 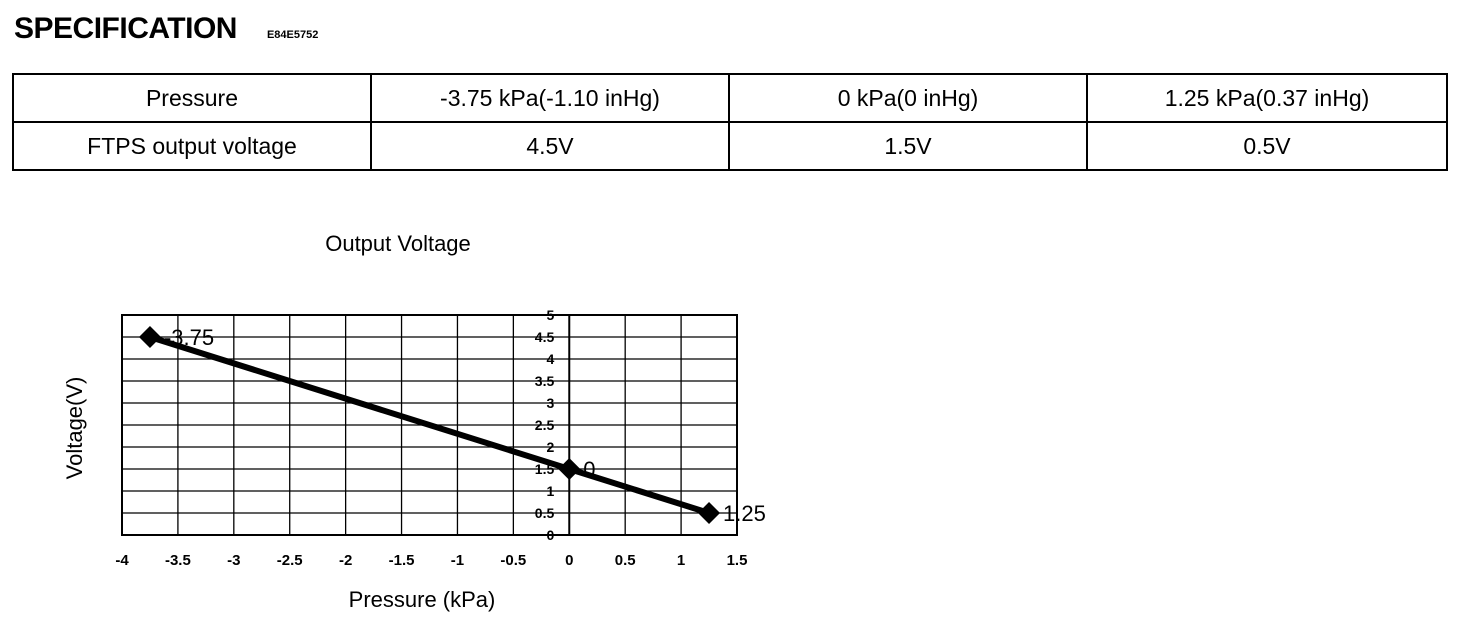 I want to click on x-tick-label: -1.5, so click(x=402, y=560).